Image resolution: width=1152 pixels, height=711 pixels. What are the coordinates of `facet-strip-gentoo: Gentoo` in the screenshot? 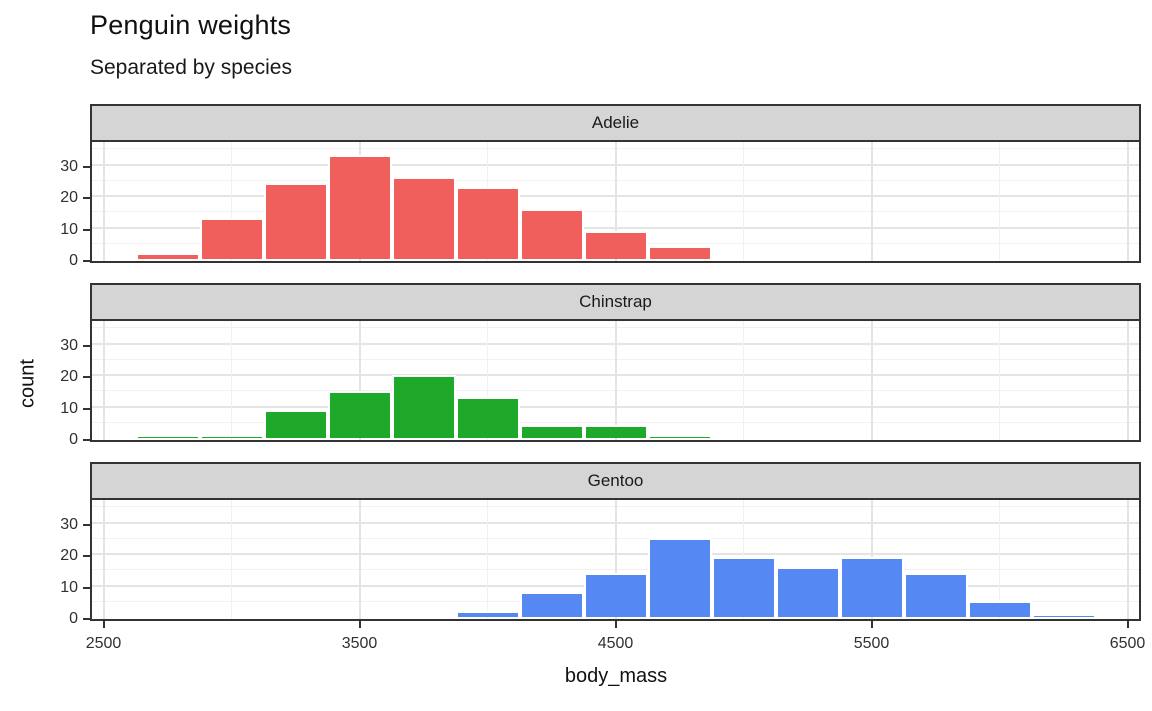 It's located at (615, 481).